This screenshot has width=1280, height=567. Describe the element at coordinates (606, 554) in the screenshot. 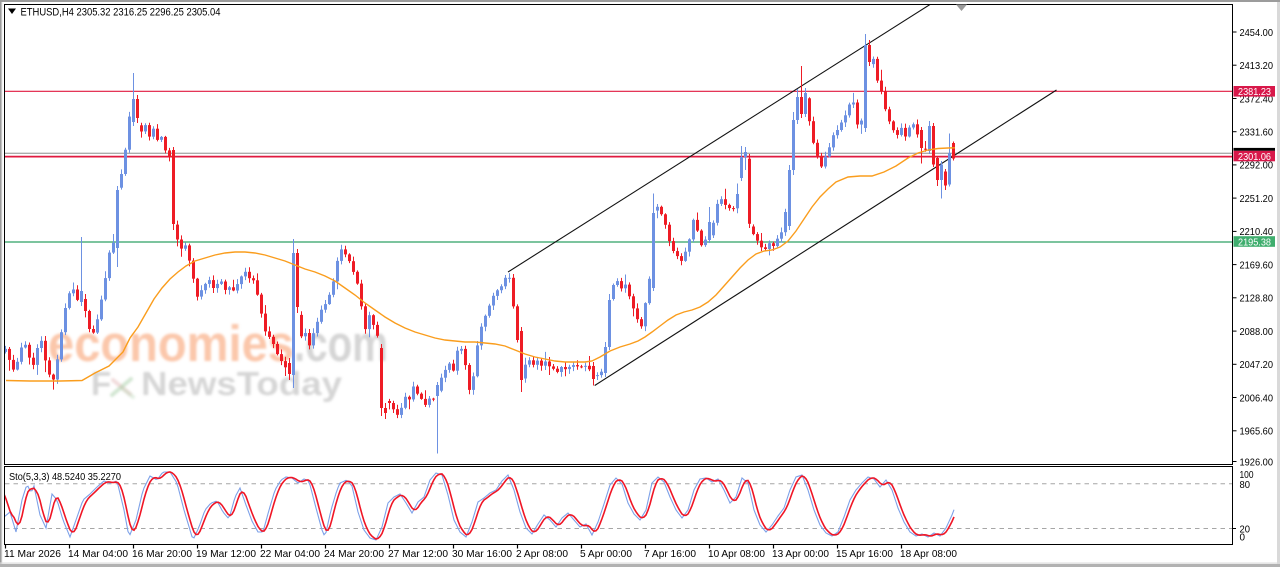

I see `svg-text: 5 Apr 00:00` at that location.